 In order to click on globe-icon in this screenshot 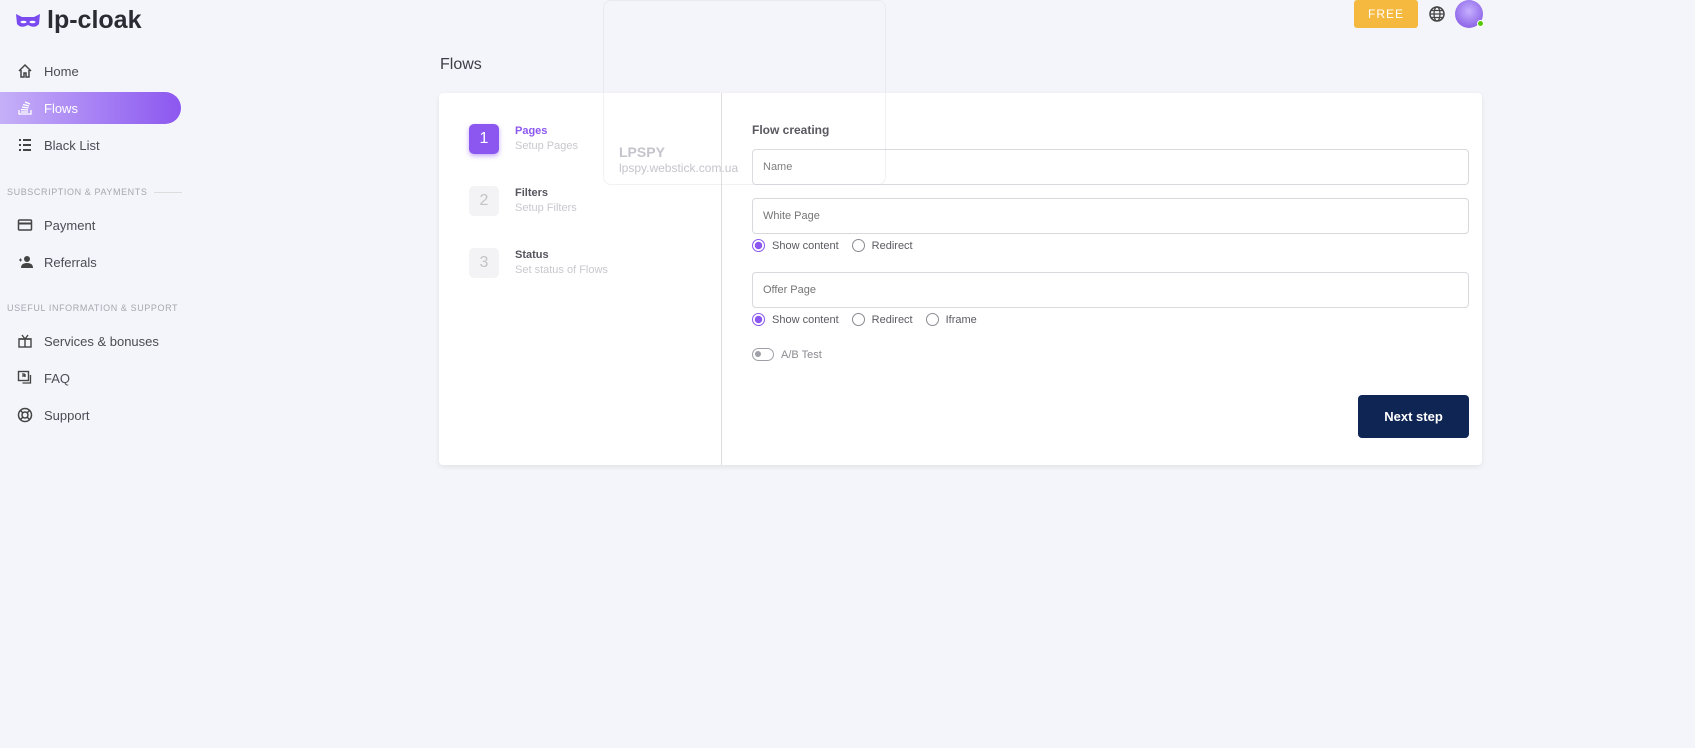, I will do `click(1437, 14)`.